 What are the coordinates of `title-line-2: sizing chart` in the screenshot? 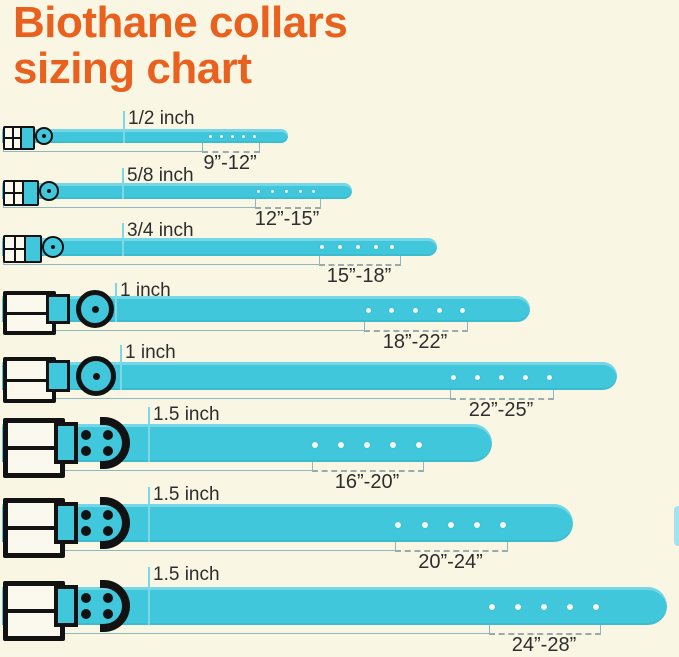 It's located at (132, 69).